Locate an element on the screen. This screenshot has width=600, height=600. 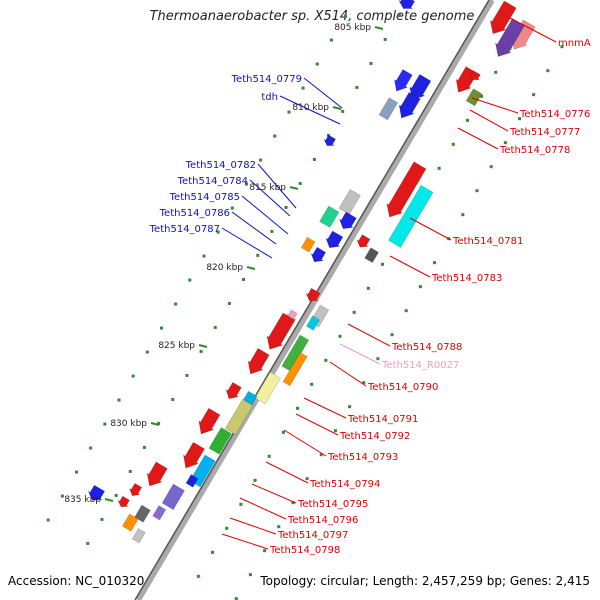
scale-label: 825 kbp is located at coordinates (176, 346).